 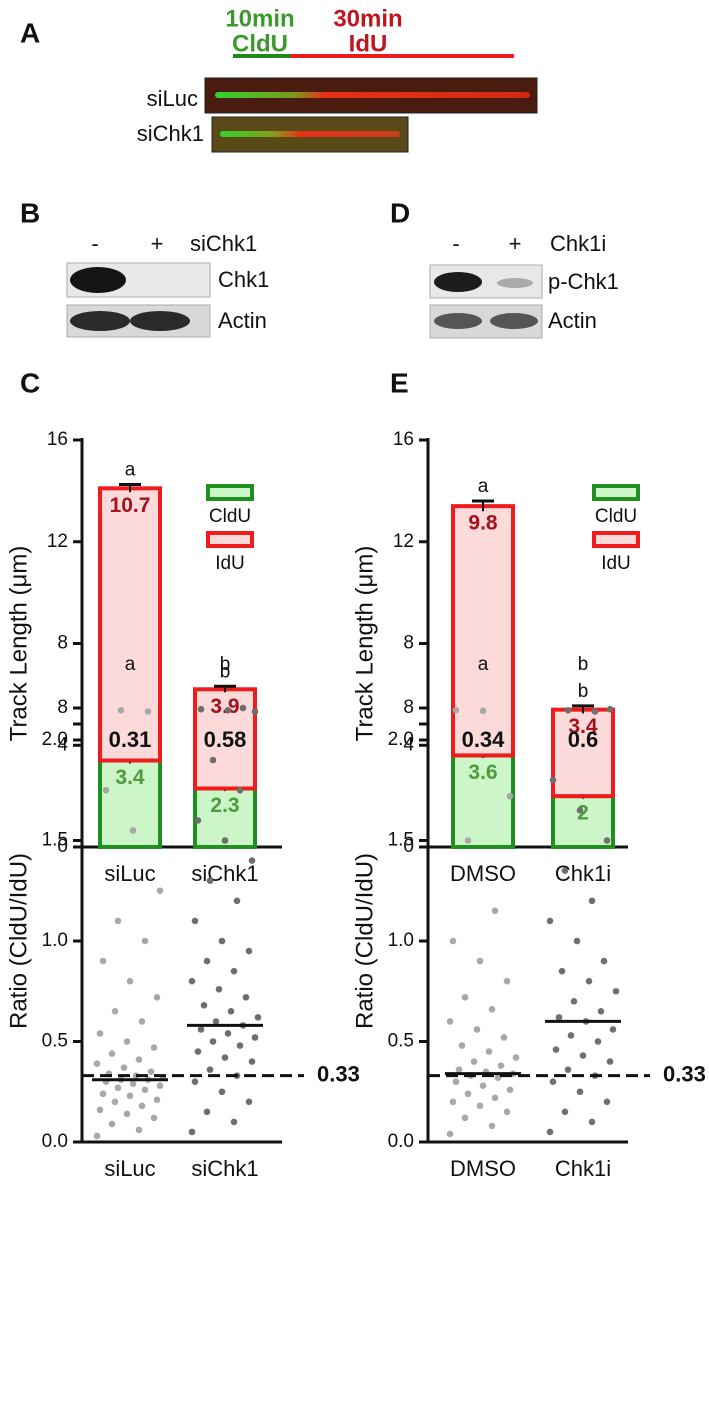 What do you see at coordinates (130, 739) in the screenshot?
I see `median-label: 0.31` at bounding box center [130, 739].